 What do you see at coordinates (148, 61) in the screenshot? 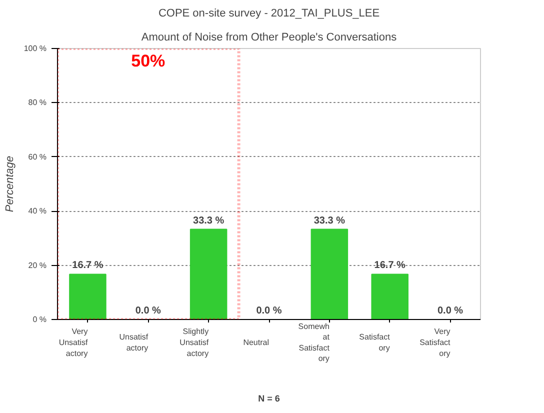
I see `annotation: 50%` at bounding box center [148, 61].